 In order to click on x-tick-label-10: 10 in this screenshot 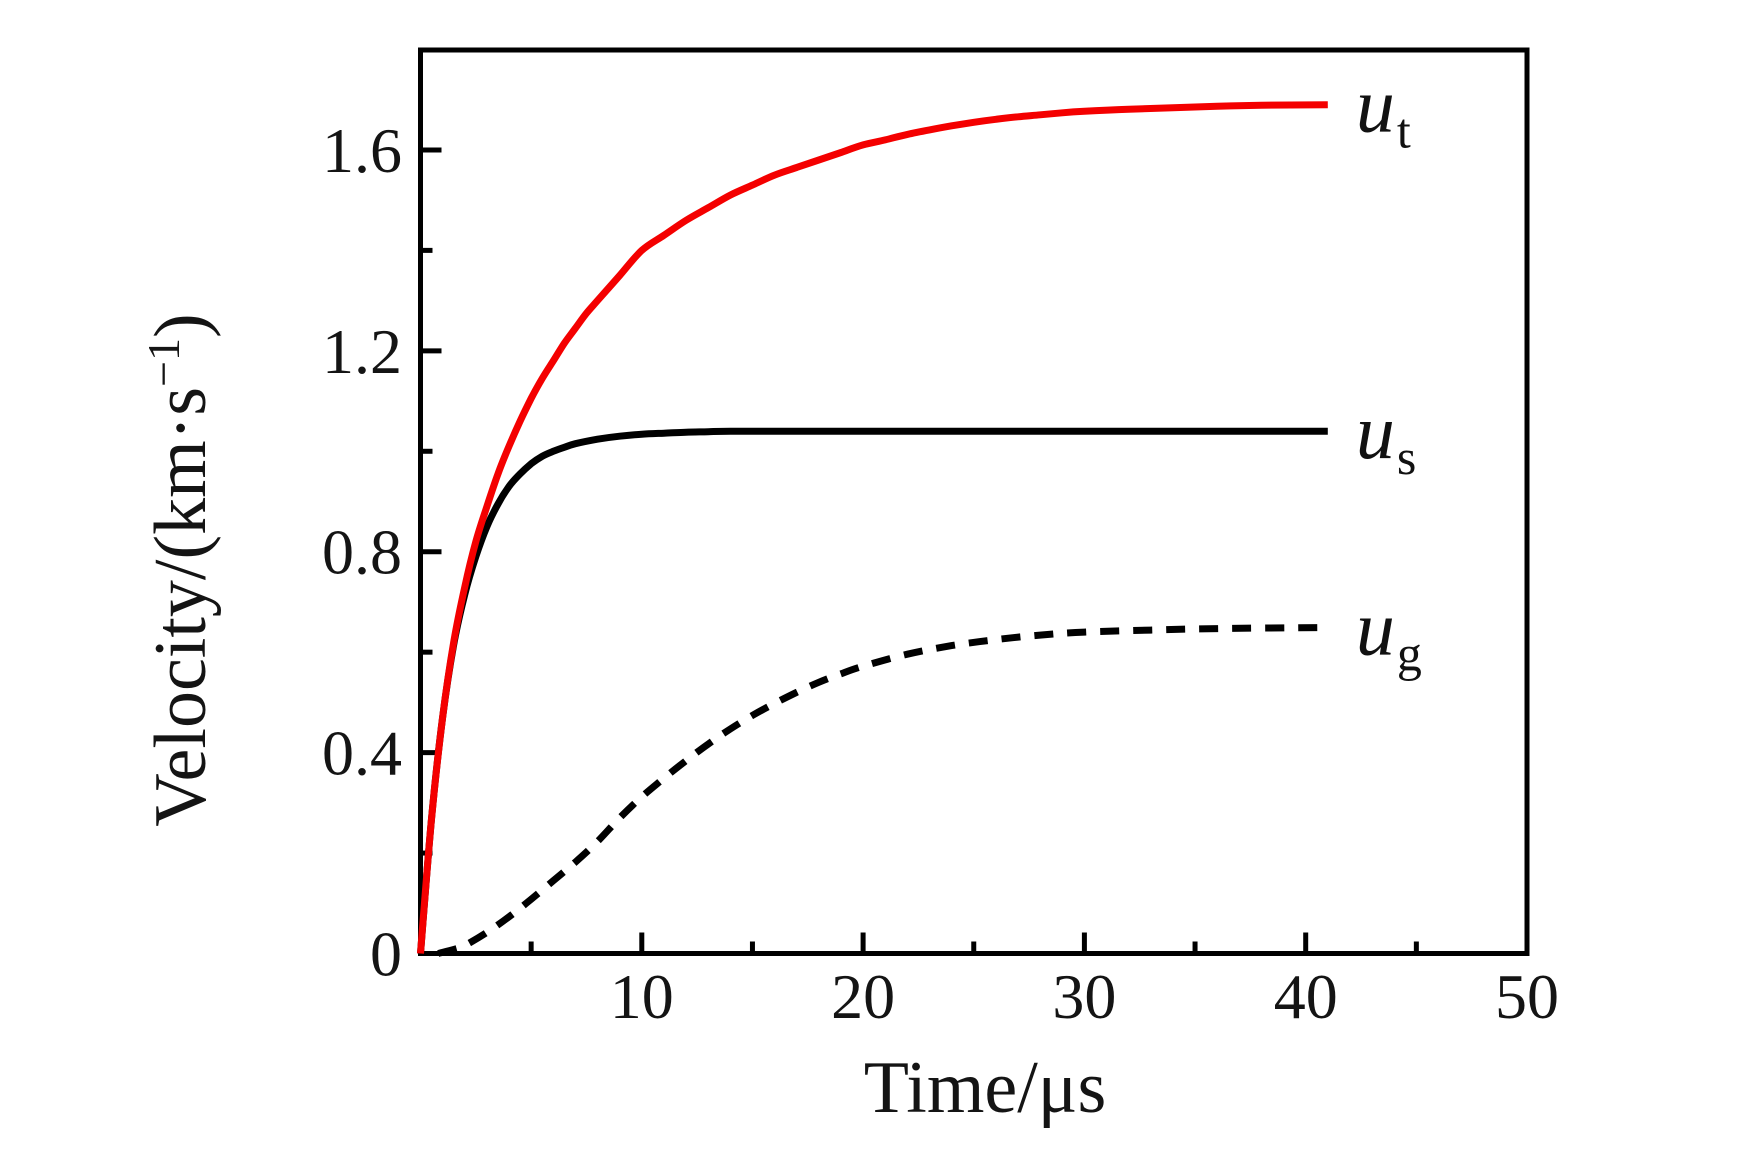, I will do `click(642, 996)`.